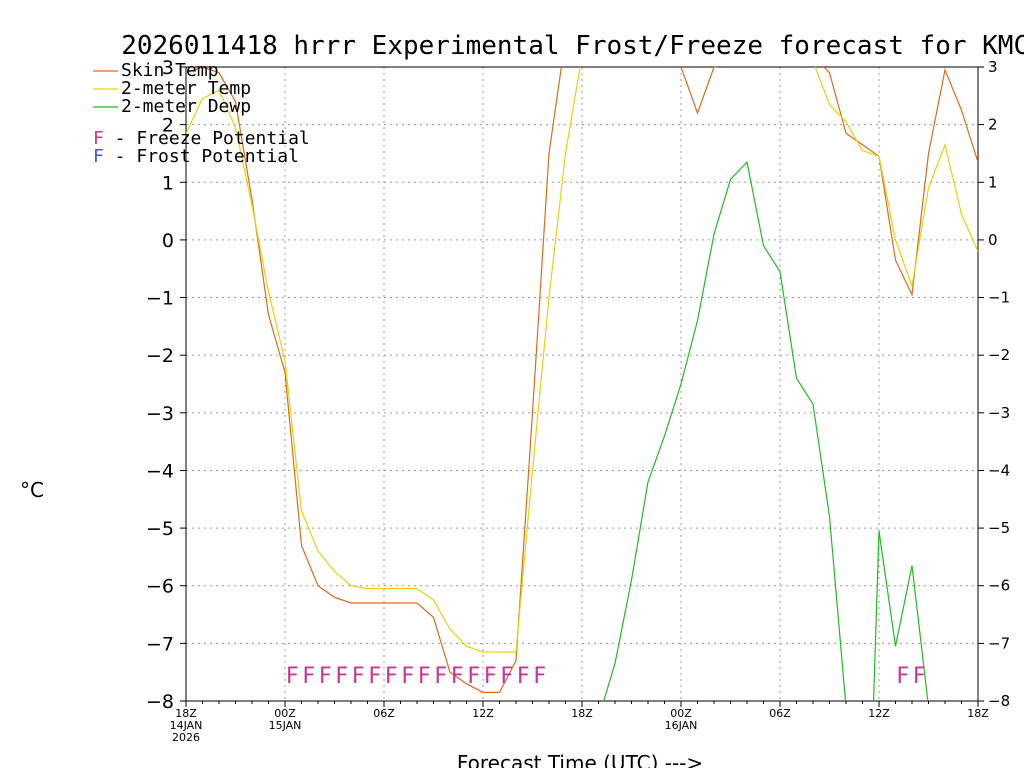  Describe the element at coordinates (186, 737) in the screenshot. I see `x-tick-label: 2026` at that location.